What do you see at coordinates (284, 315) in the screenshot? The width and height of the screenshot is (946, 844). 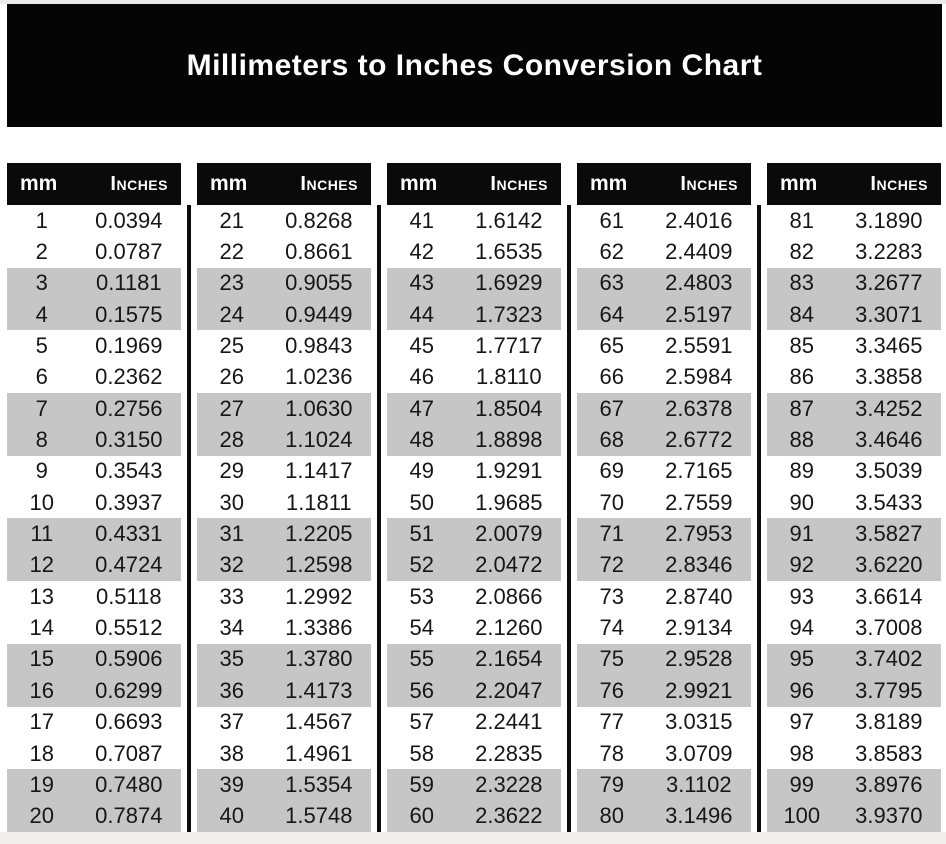 I see `table-row: 24 0.9449` at bounding box center [284, 315].